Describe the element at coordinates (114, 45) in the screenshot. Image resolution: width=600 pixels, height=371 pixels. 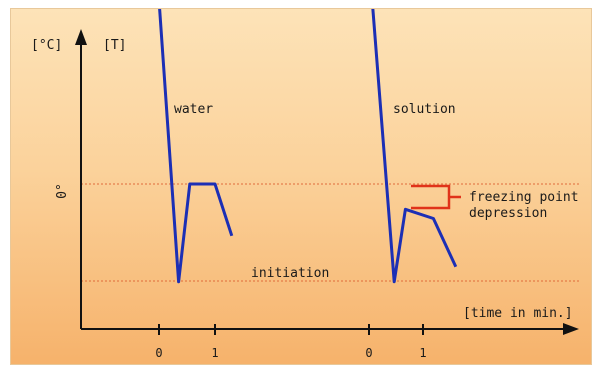
I see `y-unit-kelvin: [T]` at that location.